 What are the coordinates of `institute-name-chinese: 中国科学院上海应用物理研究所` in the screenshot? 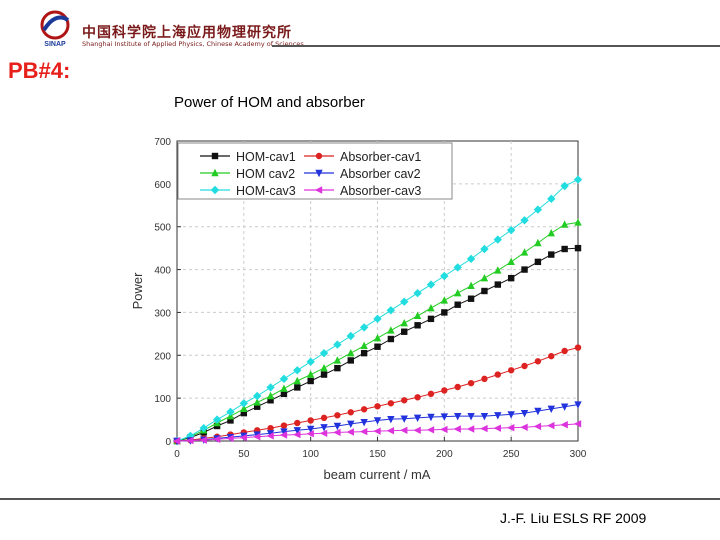 It's located at (187, 33).